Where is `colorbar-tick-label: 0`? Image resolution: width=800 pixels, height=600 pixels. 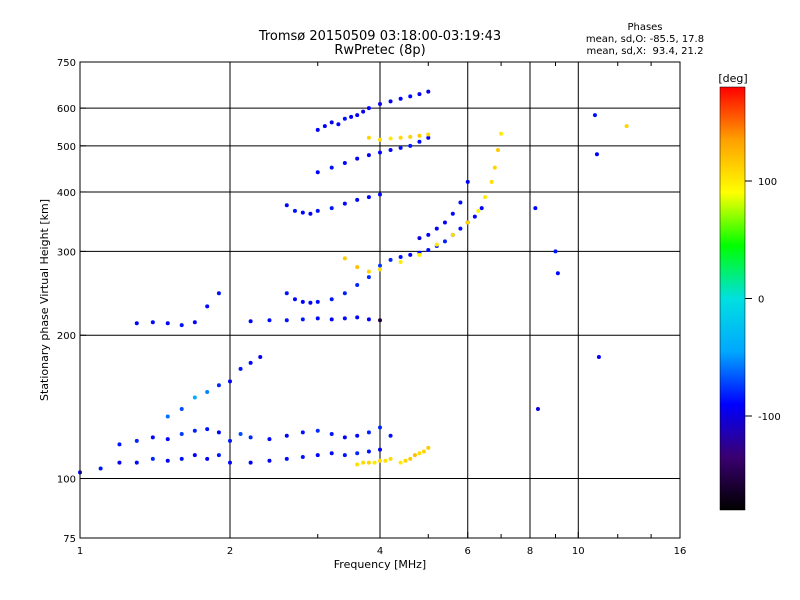
colorbar-tick-label: 0 is located at coordinates (761, 300).